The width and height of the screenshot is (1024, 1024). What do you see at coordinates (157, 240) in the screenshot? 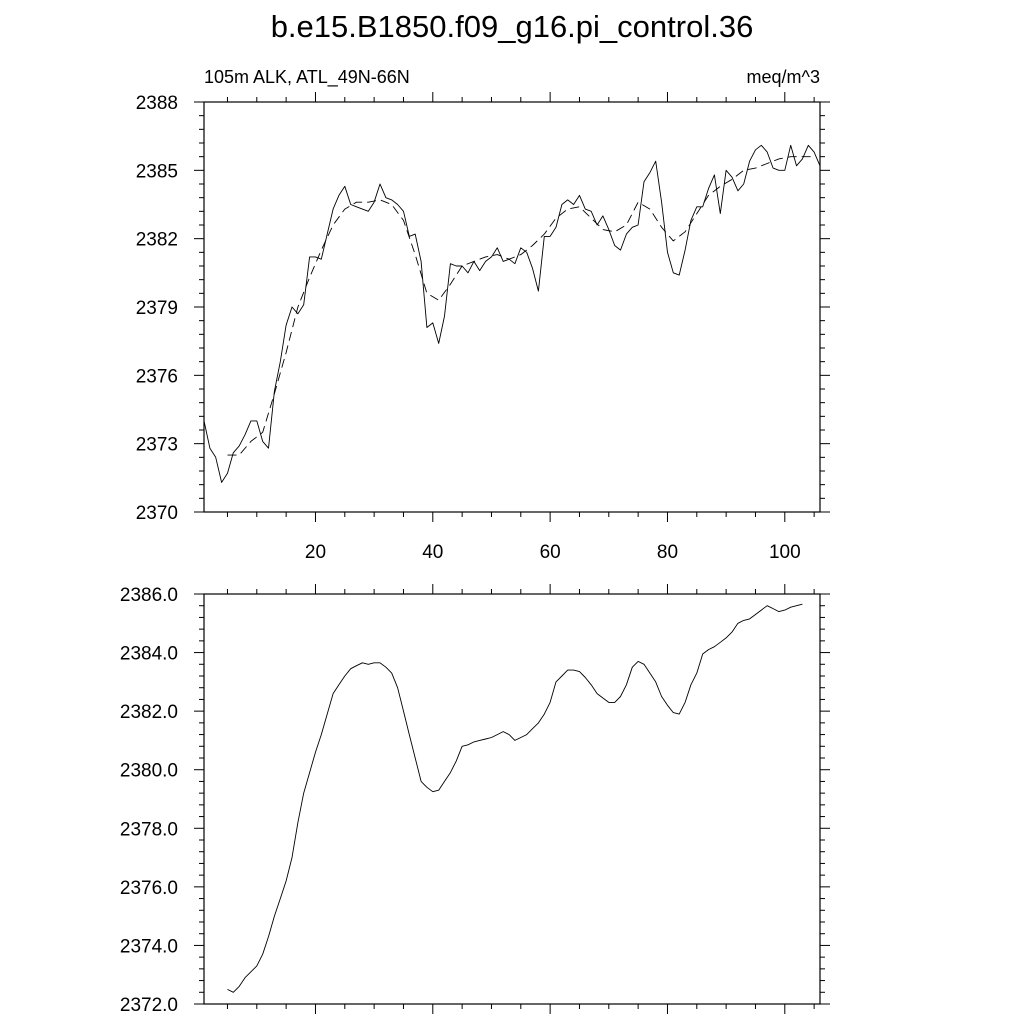
I see `y-tick-label: 2382` at bounding box center [157, 240].